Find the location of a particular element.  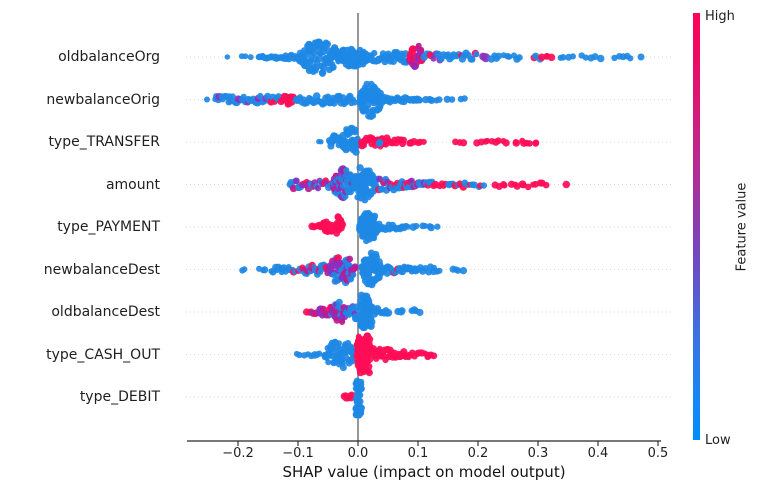

colorbar-title: Feature value is located at coordinates (742, 227).